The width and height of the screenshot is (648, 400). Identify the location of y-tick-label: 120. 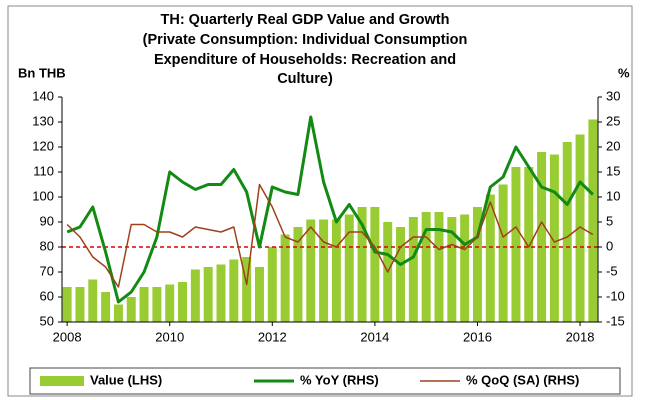
(43, 145).